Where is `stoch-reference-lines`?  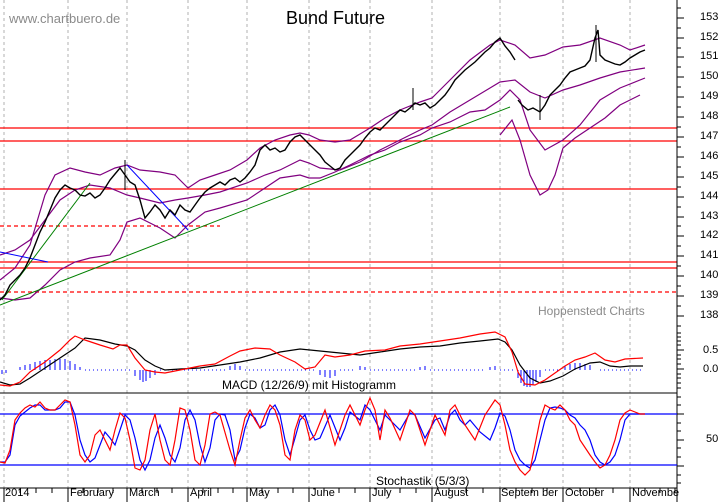 stoch-reference-lines is located at coordinates (338, 439).